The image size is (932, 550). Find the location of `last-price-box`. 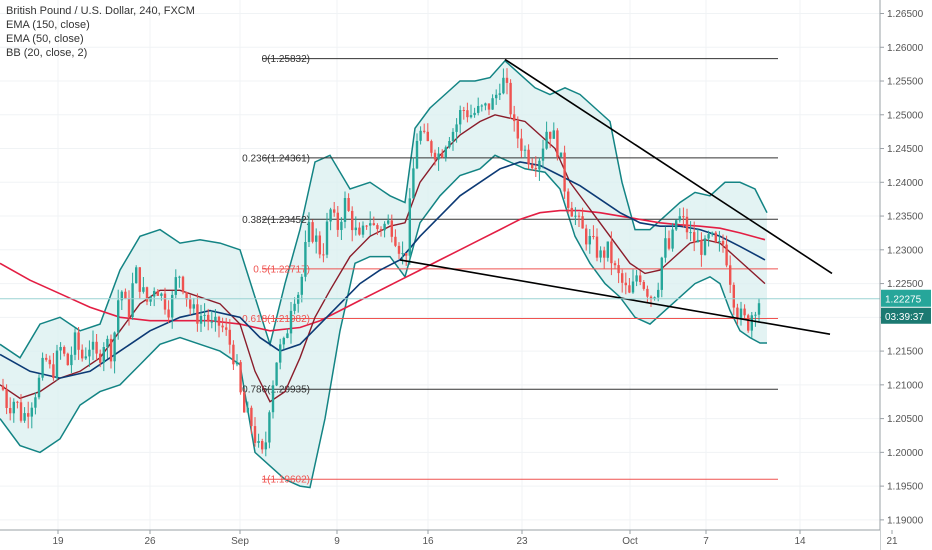

last-price-box is located at coordinates (906, 298).